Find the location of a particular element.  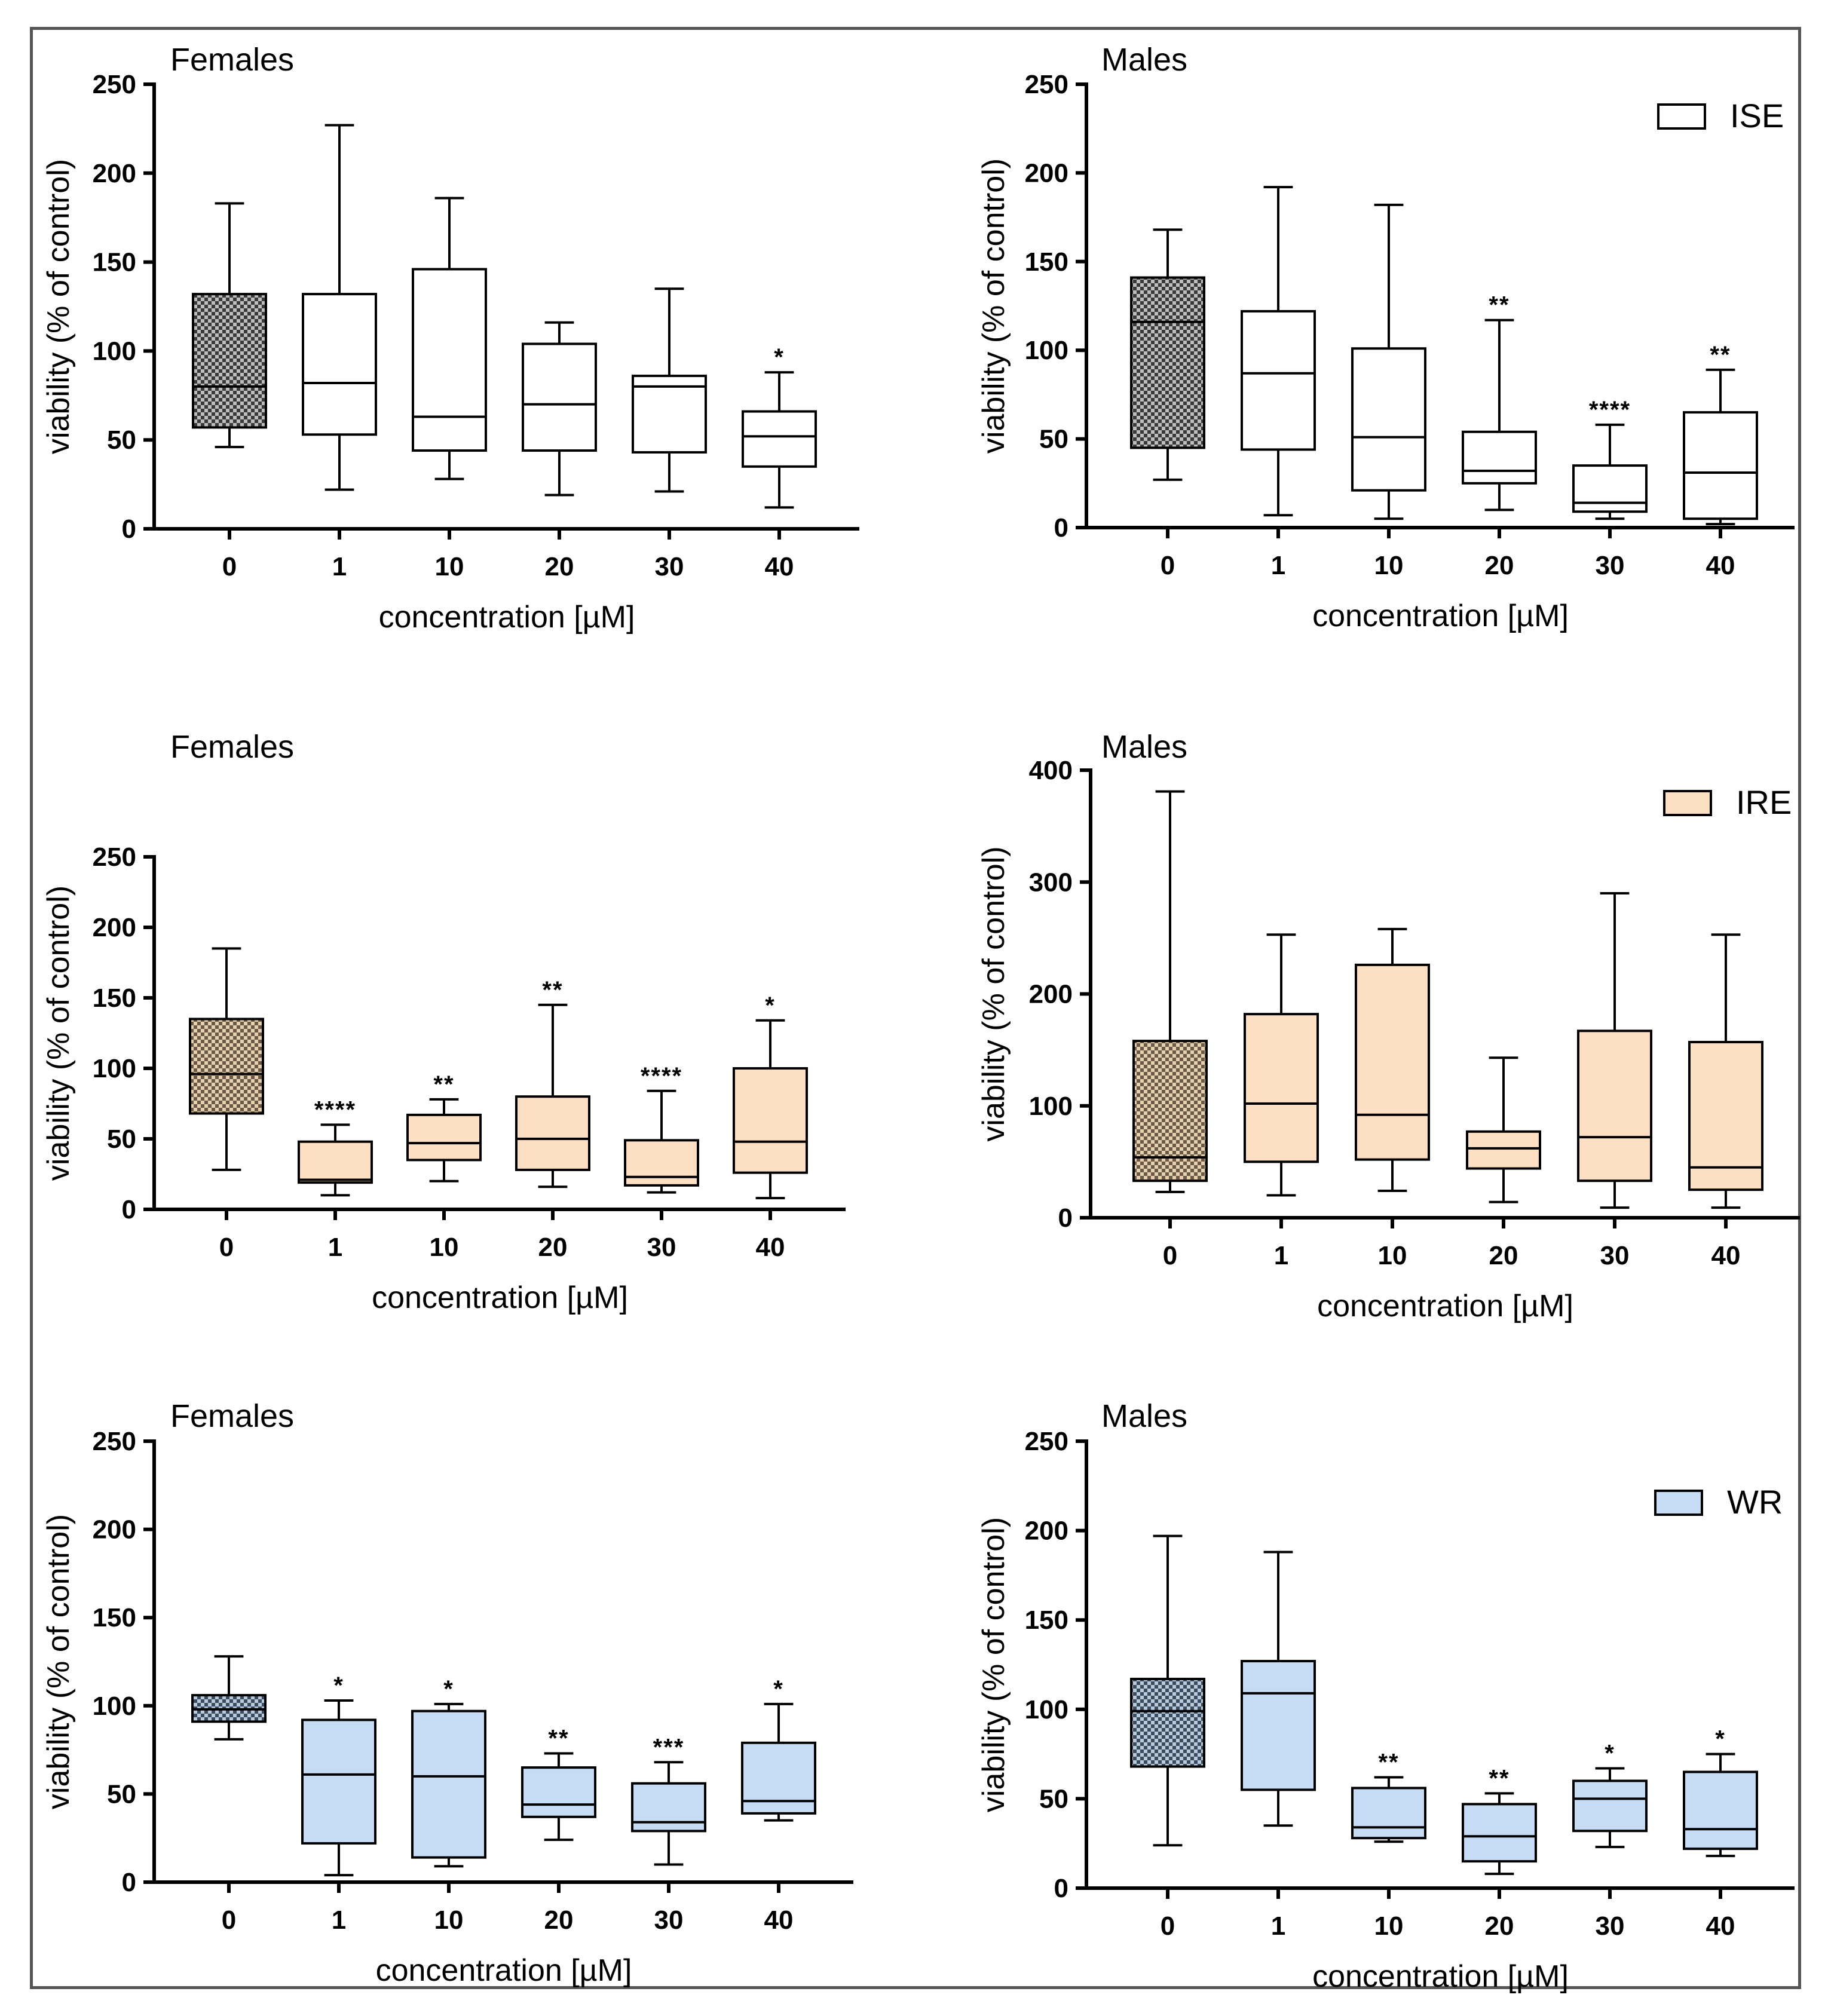

legend-label: IRE is located at coordinates (1764, 802).